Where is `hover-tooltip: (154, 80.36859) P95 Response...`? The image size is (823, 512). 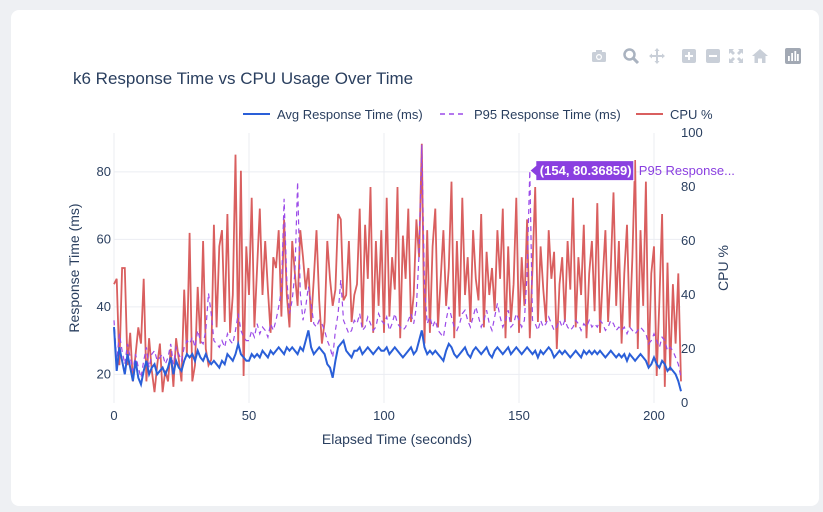
hover-tooltip: (154, 80.36859) P95 Response... is located at coordinates (632, 171).